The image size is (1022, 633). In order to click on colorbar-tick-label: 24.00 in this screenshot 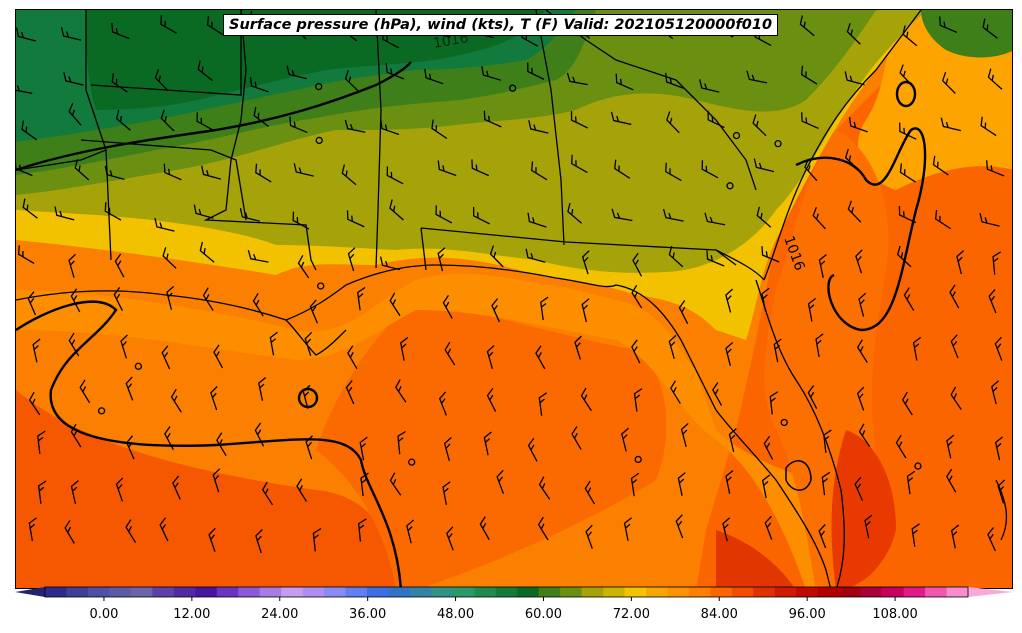, I will do `click(280, 614)`.